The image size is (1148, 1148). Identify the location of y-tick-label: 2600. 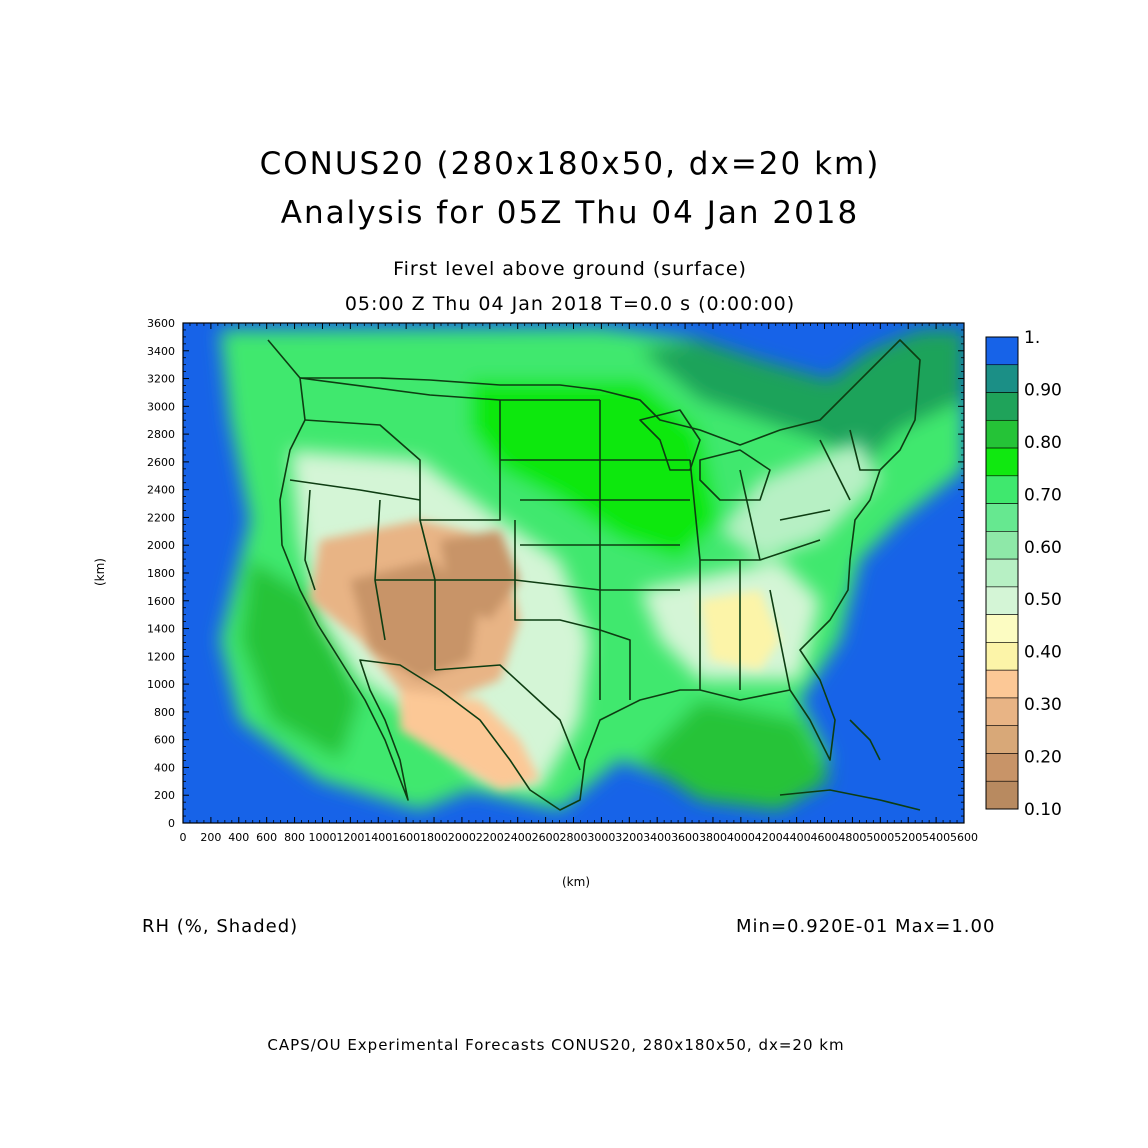
(161, 462).